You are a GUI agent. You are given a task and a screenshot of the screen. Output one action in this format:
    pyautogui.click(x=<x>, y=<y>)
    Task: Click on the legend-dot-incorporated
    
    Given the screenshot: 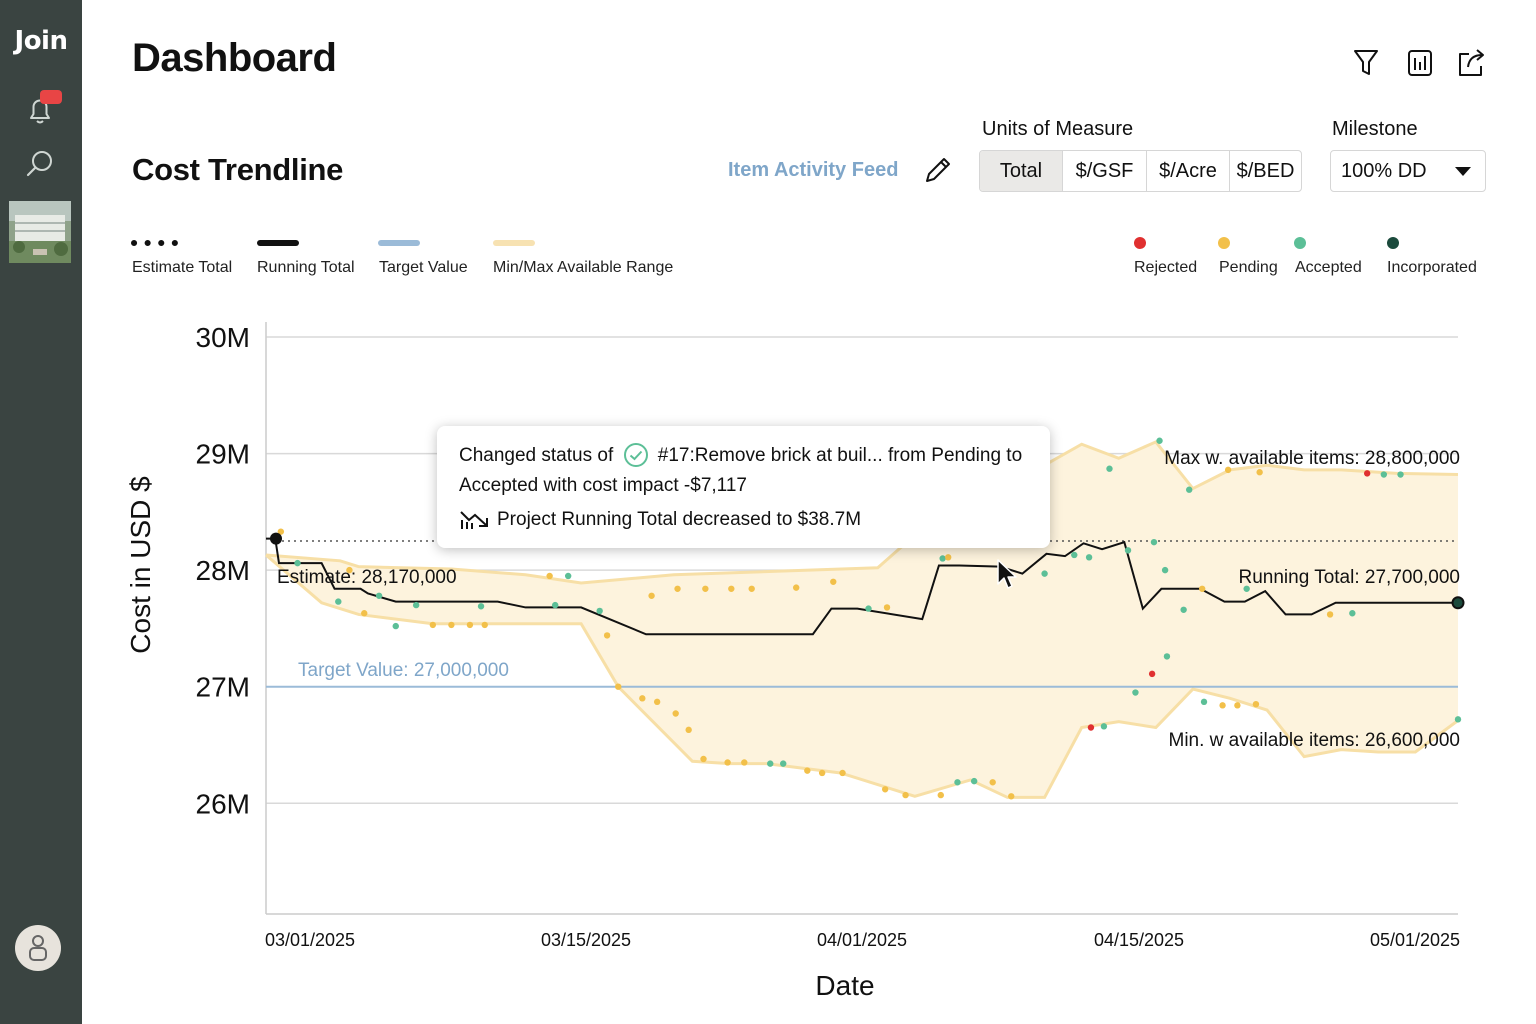 What is the action you would take?
    pyautogui.click(x=1393, y=243)
    